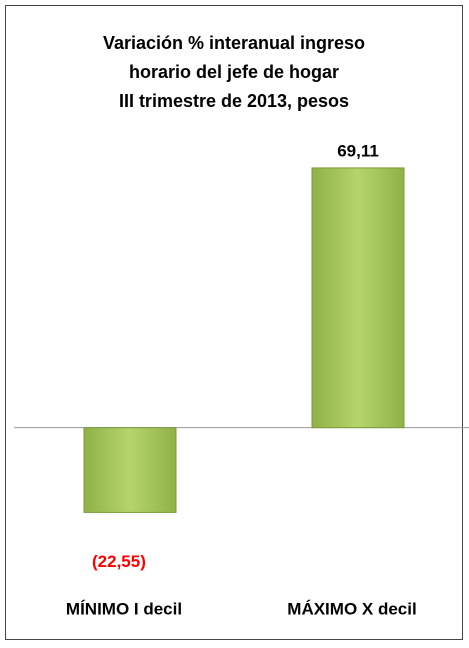 The width and height of the screenshot is (469, 648). What do you see at coordinates (234, 43) in the screenshot?
I see `chart-title: Variación % interanual ingreso` at bounding box center [234, 43].